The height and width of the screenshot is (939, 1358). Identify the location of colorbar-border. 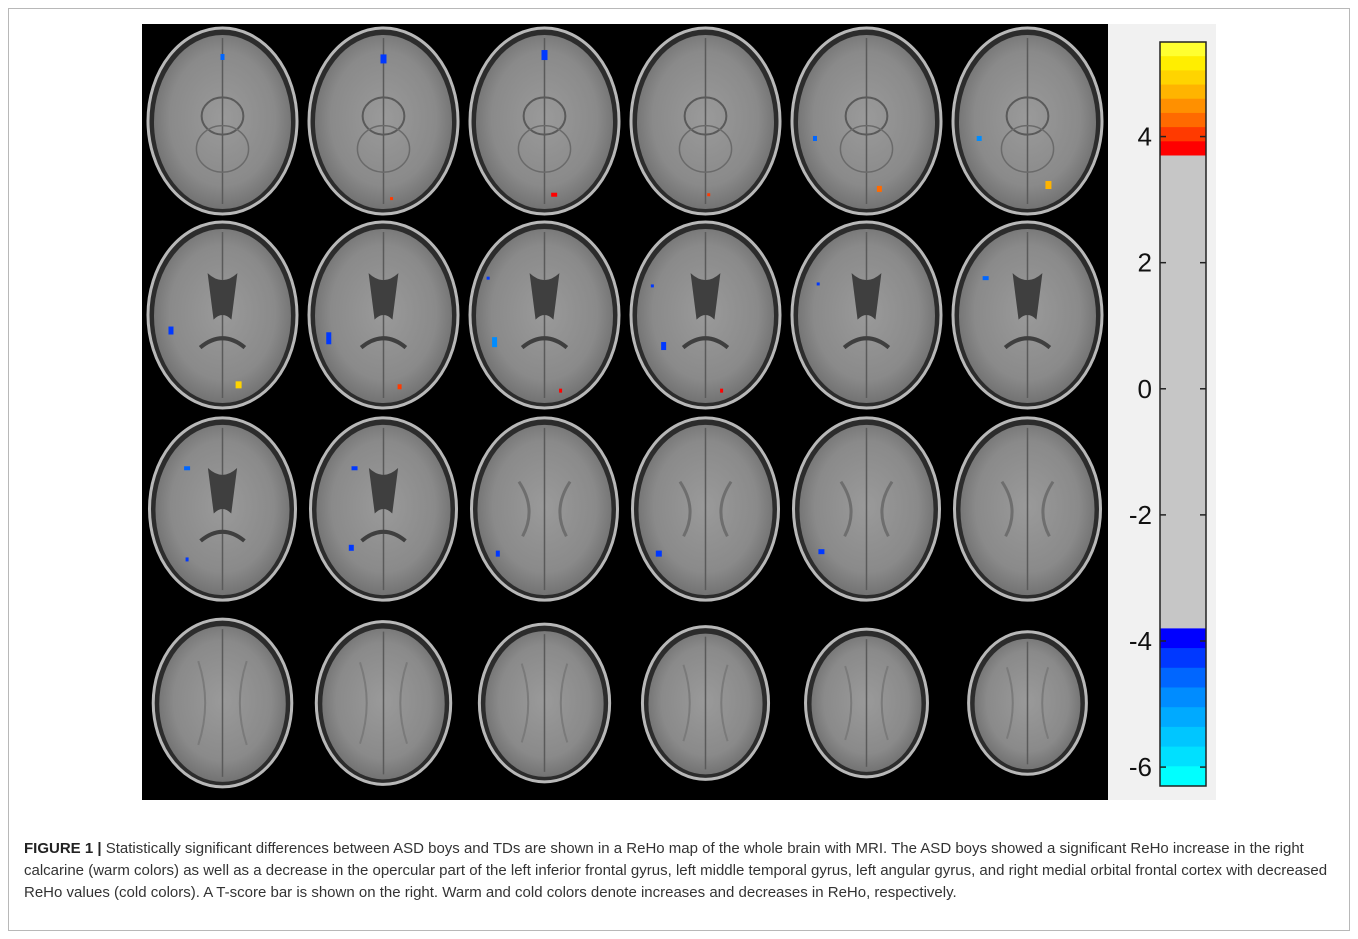
(1183, 414).